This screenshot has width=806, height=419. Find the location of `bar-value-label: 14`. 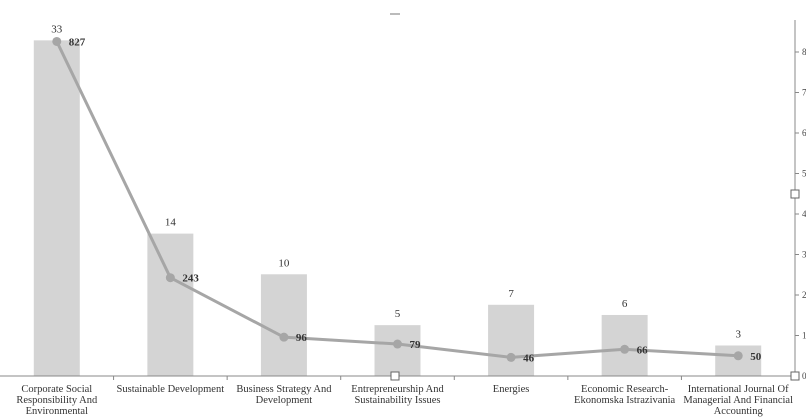

bar-value-label: 14 is located at coordinates (171, 223).